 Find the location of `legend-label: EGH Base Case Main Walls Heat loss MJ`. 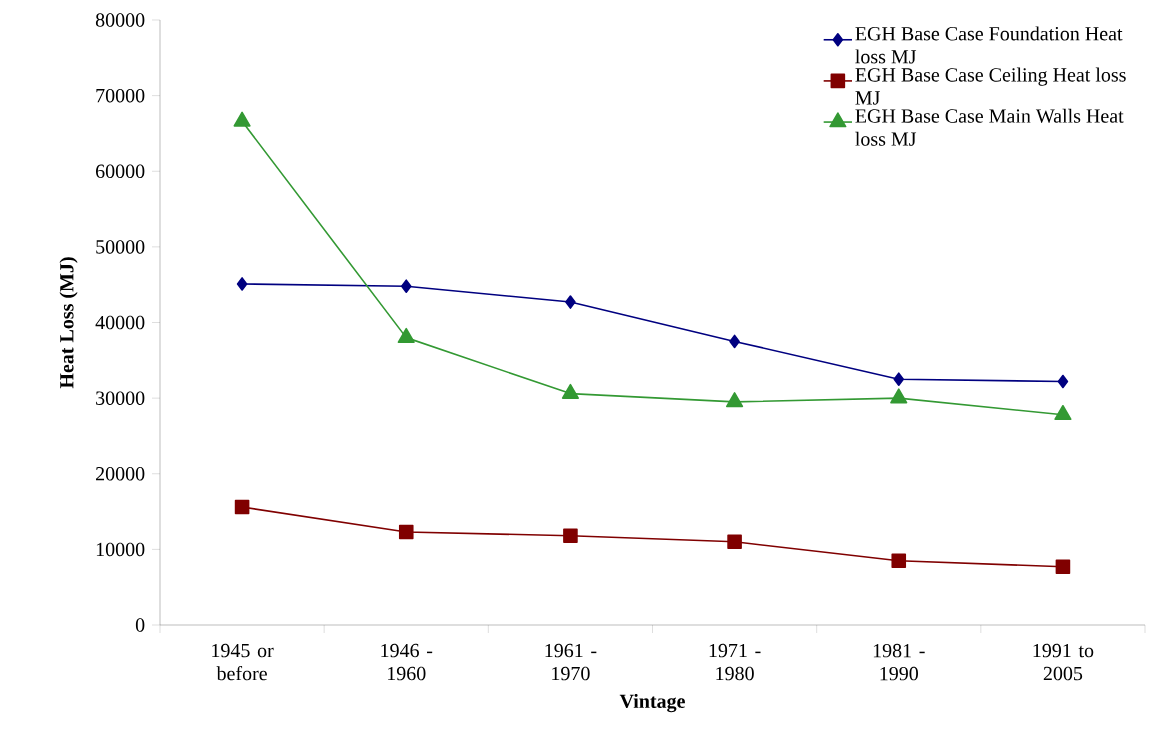

legend-label: EGH Base Case Main Walls Heat loss MJ is located at coordinates (989, 127).